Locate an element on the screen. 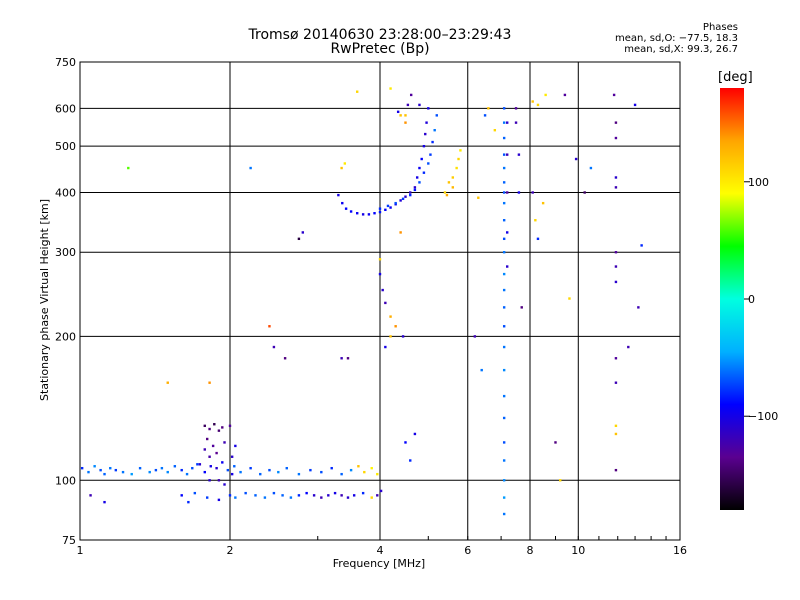 The height and width of the screenshot is (600, 800). y-tick-label: 300 is located at coordinates (65, 252).